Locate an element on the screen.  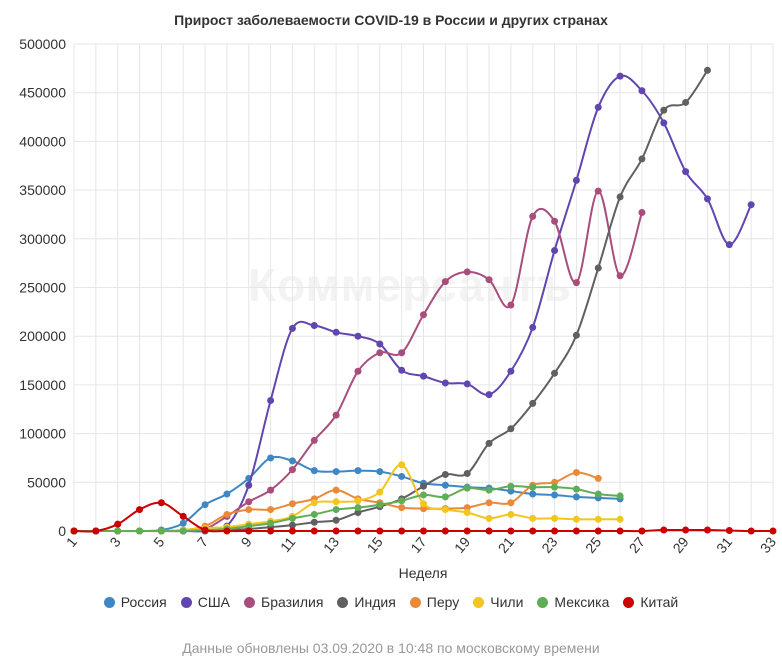
legend-item-2: Бразилия is located at coordinates (283, 602).